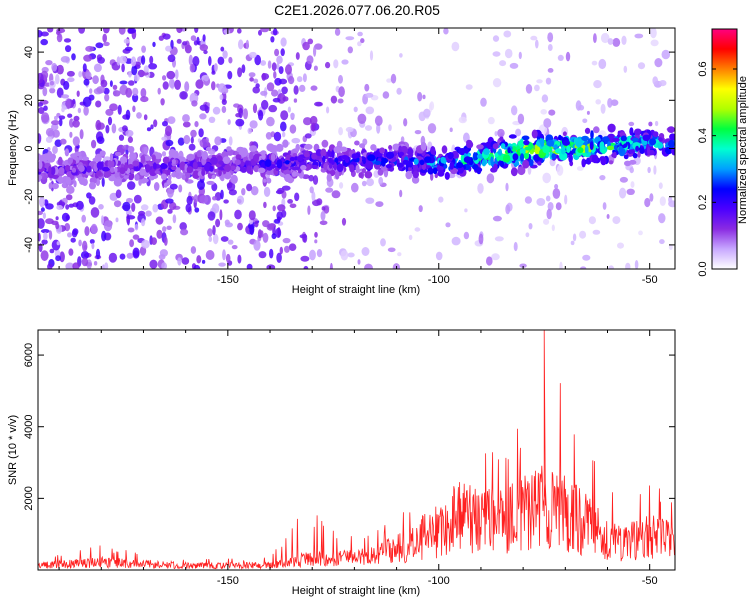 This screenshot has height=600, width=750. Describe the element at coordinates (703, 68) in the screenshot. I see `colorbar-tick-label: 0.6` at that location.